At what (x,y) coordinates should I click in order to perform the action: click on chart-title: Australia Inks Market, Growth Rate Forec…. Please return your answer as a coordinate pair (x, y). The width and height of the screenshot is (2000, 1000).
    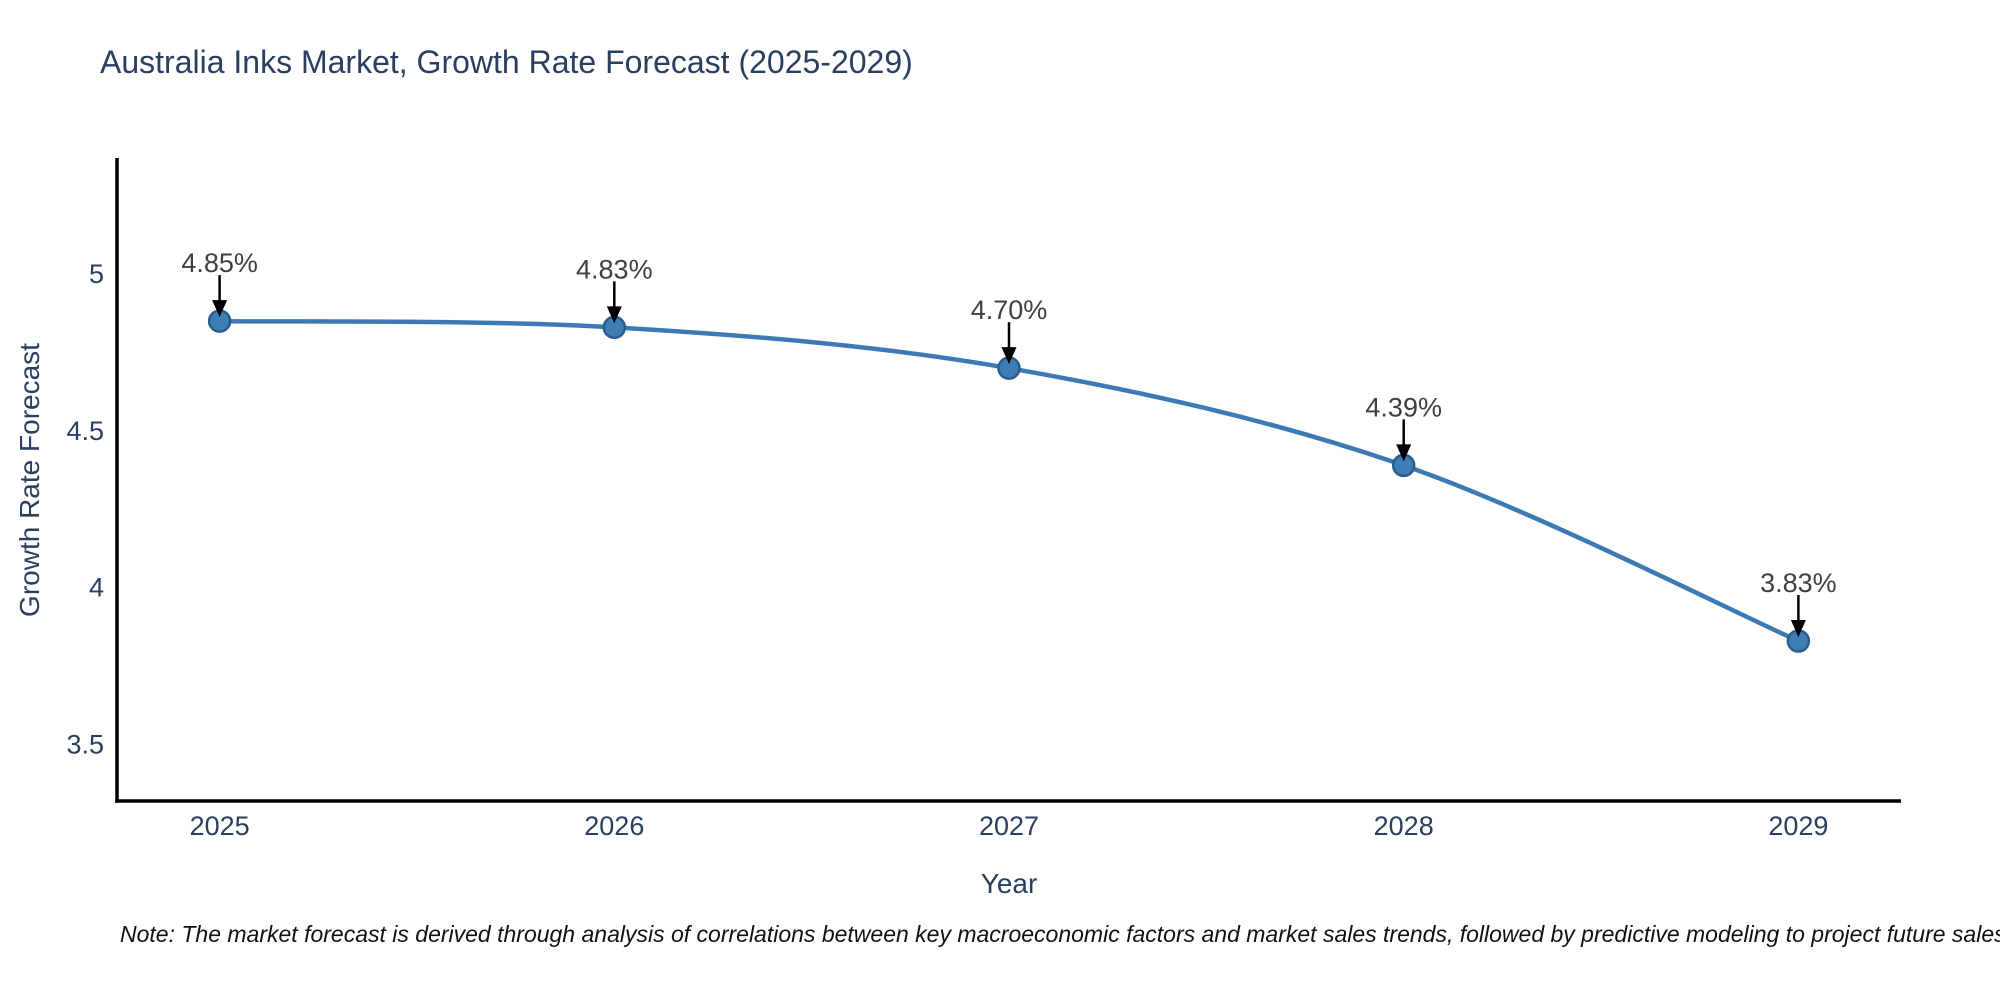
    Looking at the image, I should click on (506, 62).